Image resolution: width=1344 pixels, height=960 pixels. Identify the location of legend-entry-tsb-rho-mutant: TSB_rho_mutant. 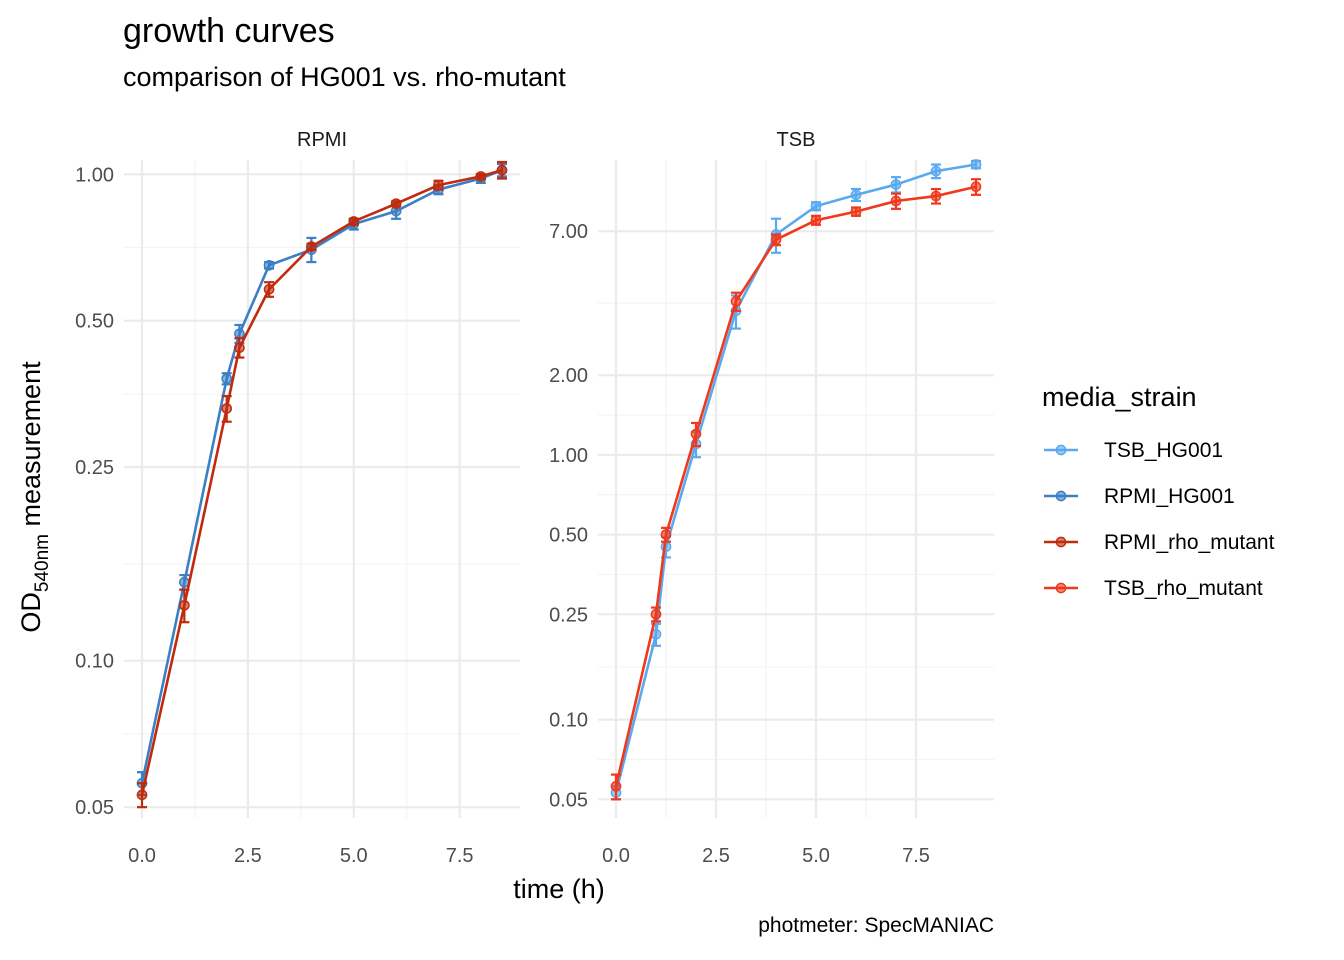
(1153, 588).